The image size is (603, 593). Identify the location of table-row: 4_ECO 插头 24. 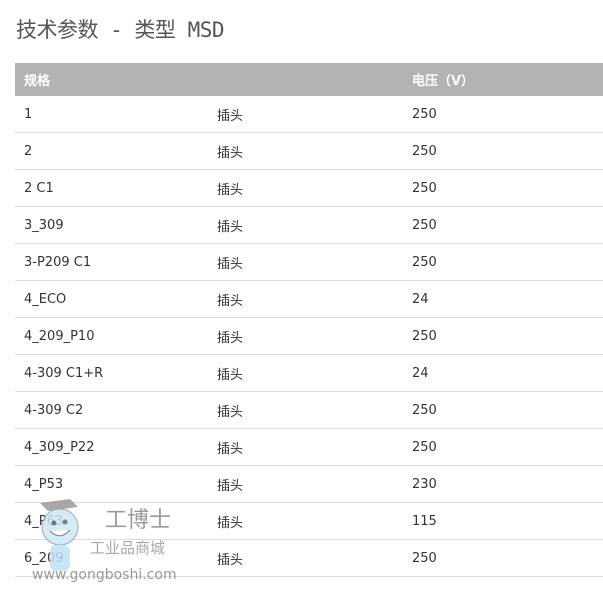
(309, 299).